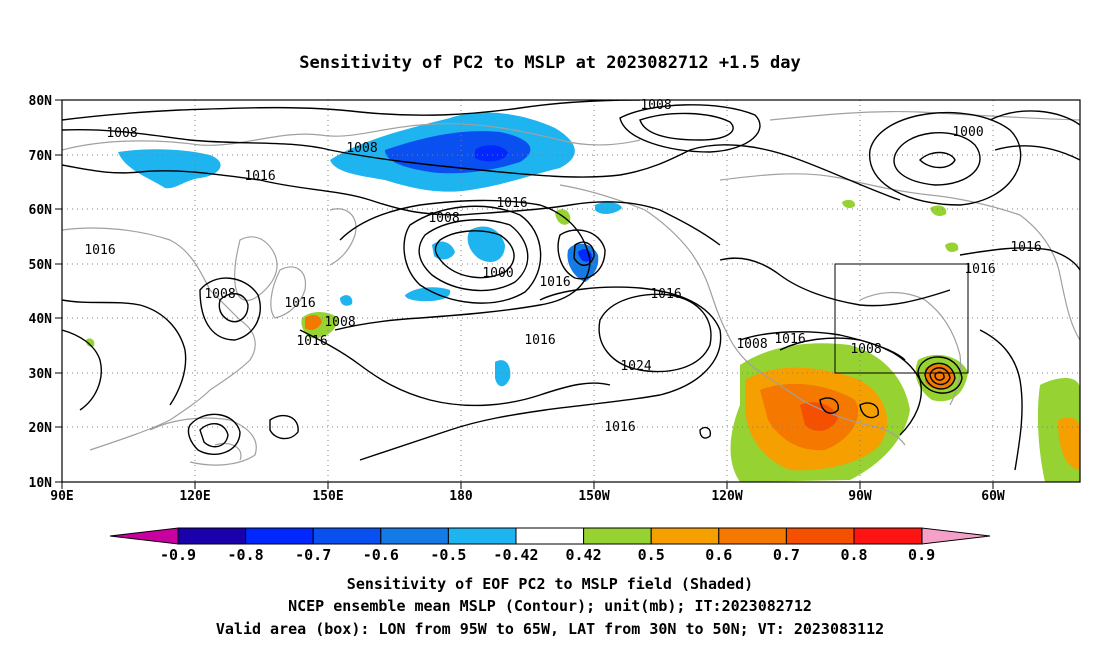 Image resolution: width=1100 pixels, height=650 pixels. I want to click on y-tick-label: 10N, so click(41, 483).